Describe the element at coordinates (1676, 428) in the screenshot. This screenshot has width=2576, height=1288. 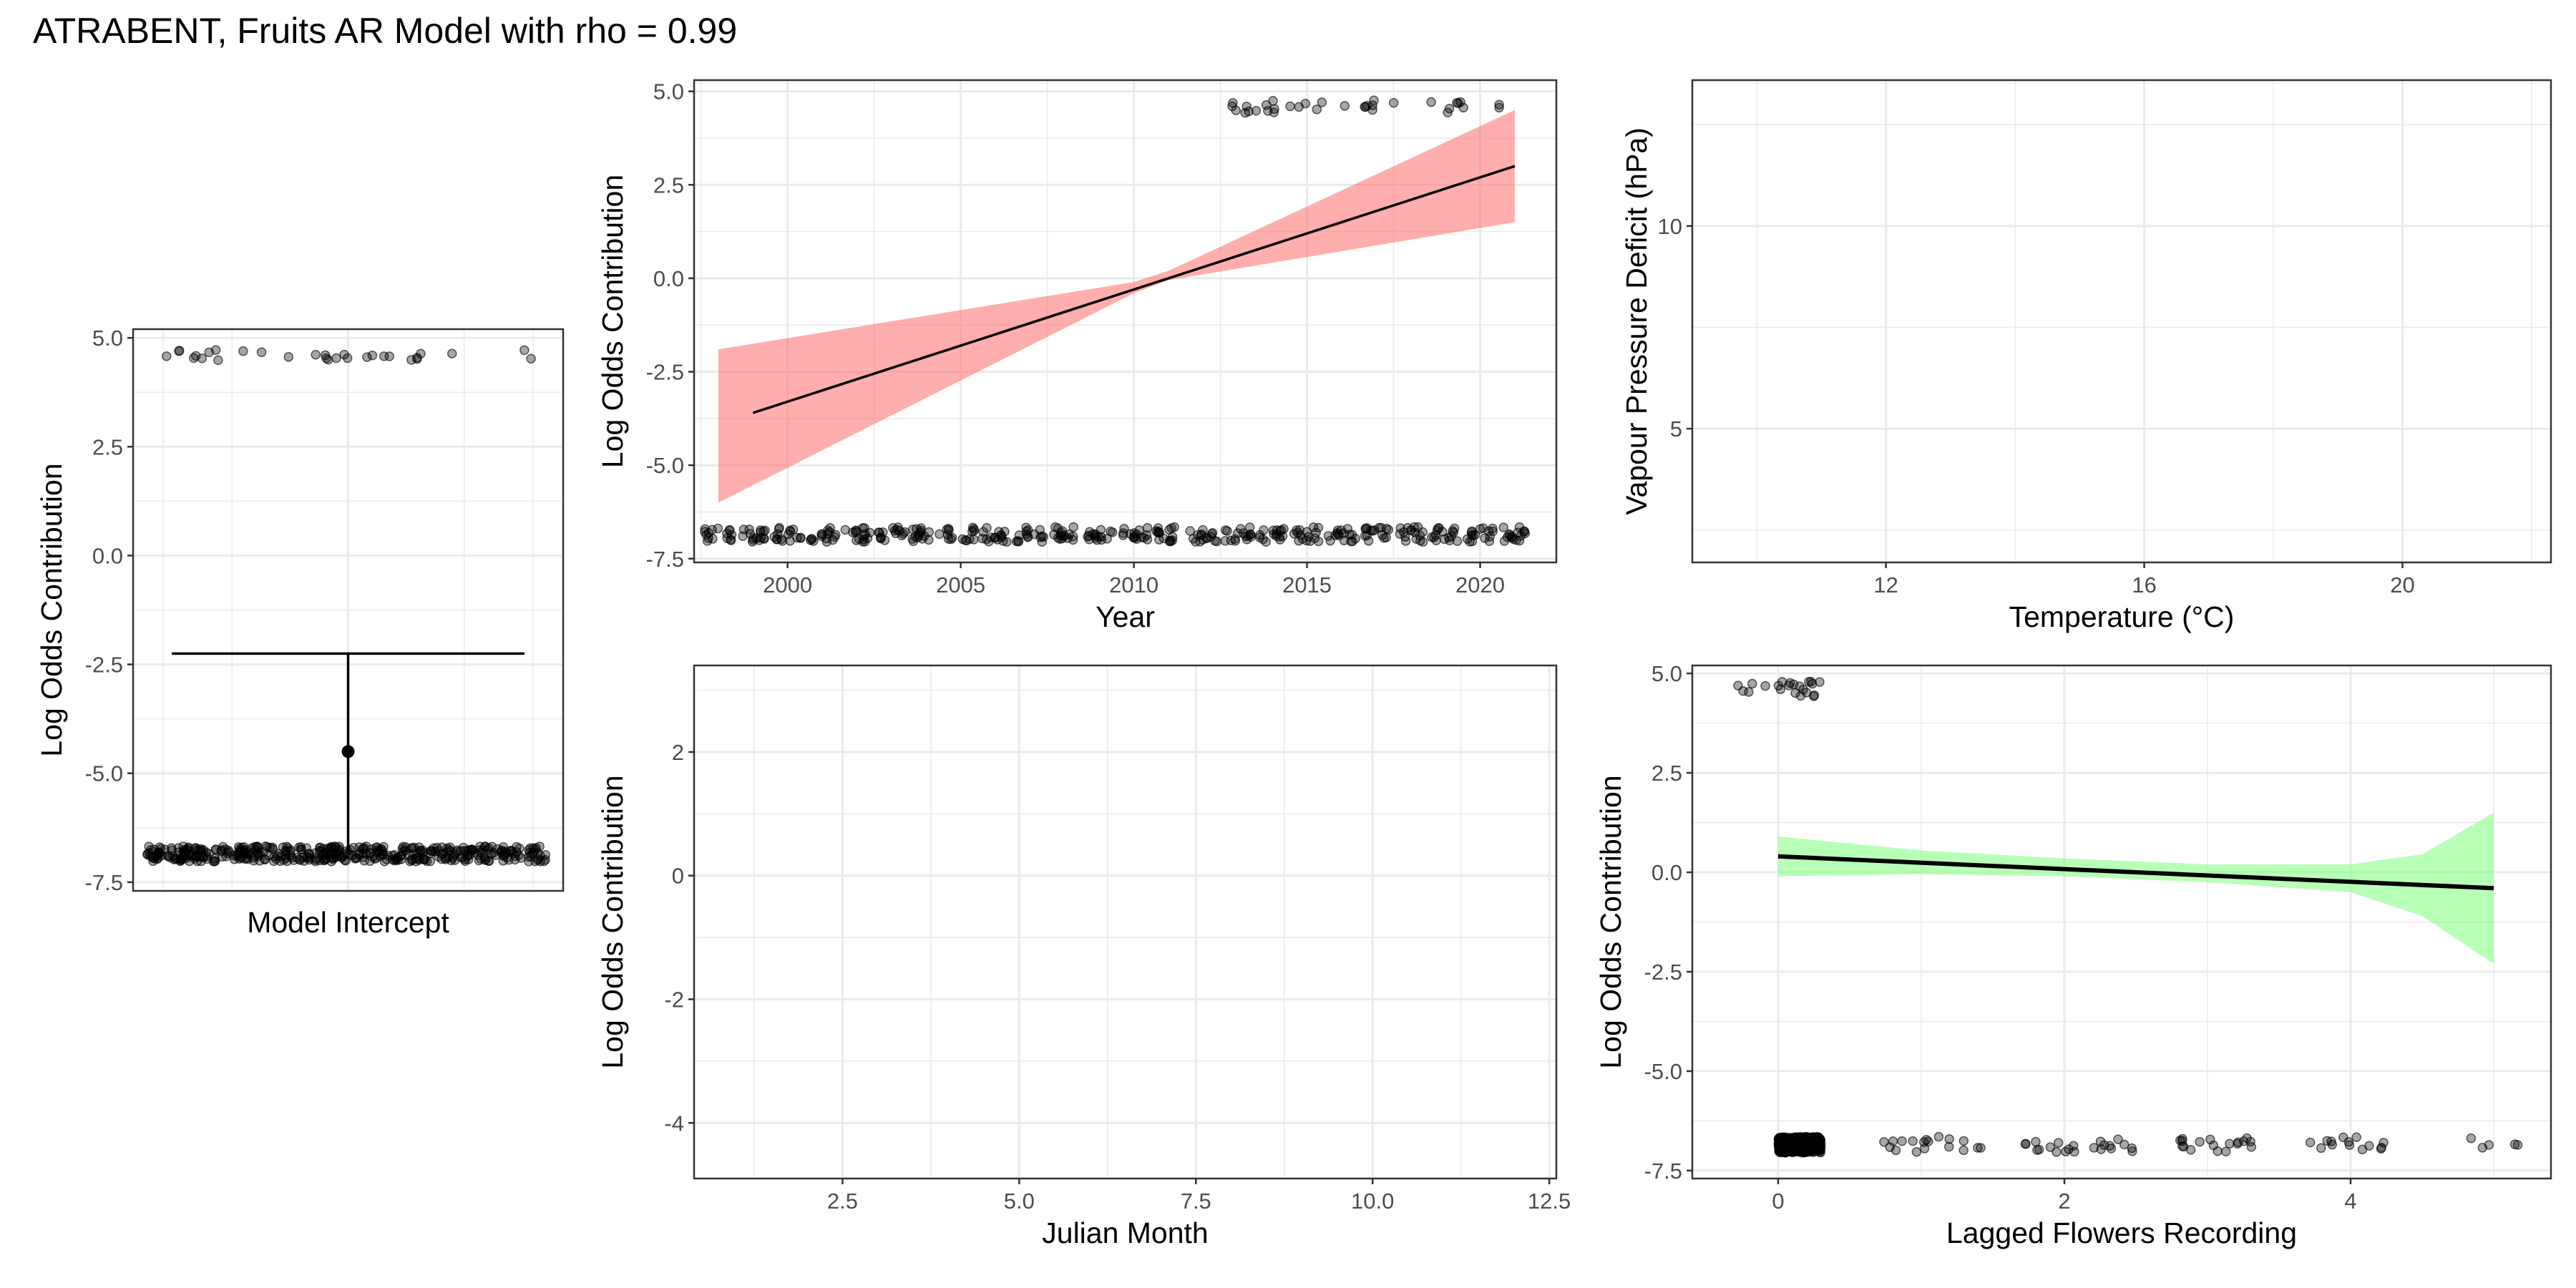
I see `y-tick-label: 5` at that location.